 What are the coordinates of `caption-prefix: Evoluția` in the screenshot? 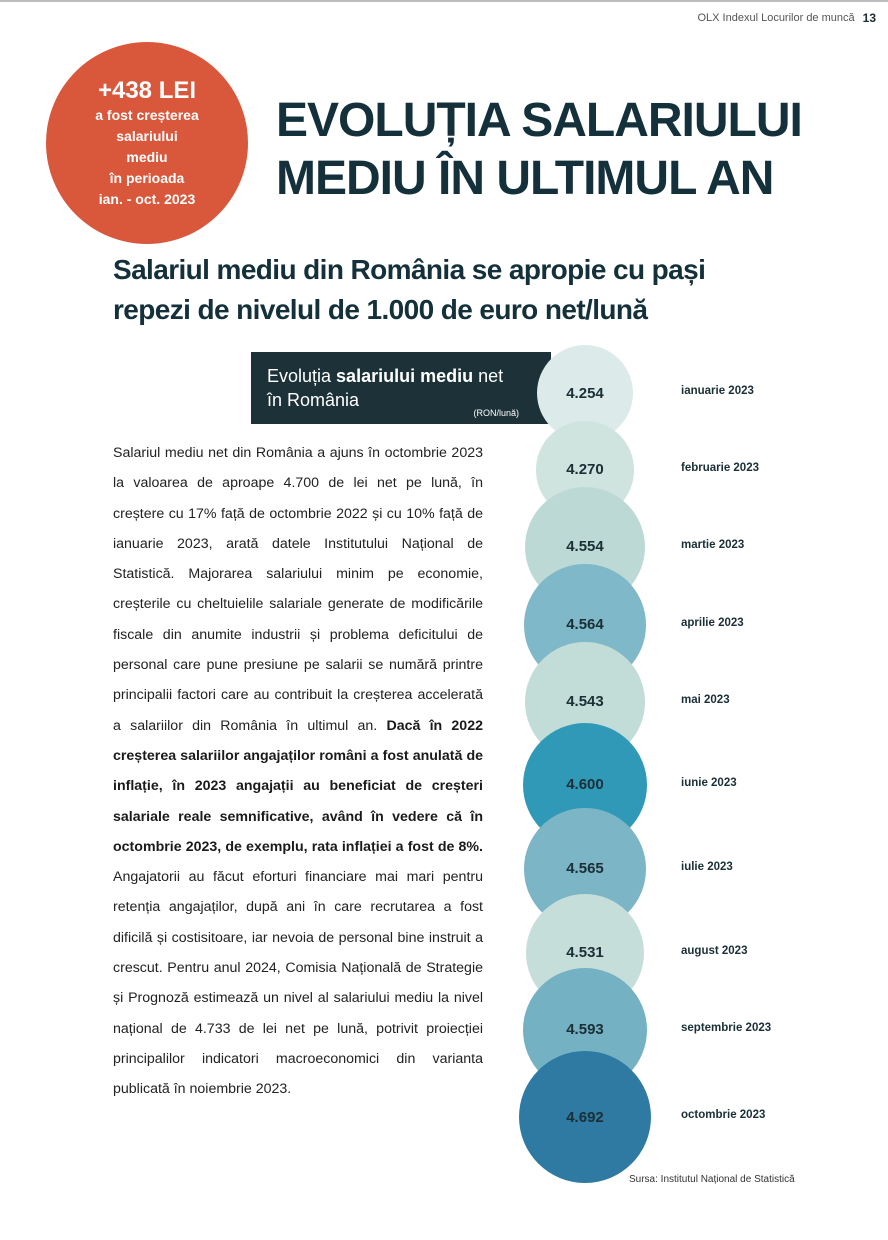 It's located at (302, 376).